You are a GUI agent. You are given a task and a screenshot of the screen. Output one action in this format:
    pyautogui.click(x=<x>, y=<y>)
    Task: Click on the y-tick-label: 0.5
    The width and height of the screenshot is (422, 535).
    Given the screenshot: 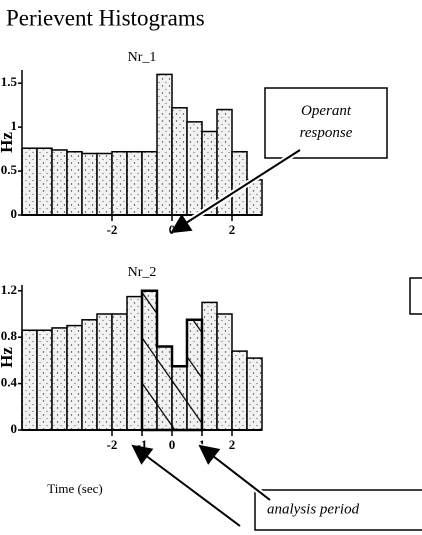 What is the action you would take?
    pyautogui.click(x=9, y=169)
    